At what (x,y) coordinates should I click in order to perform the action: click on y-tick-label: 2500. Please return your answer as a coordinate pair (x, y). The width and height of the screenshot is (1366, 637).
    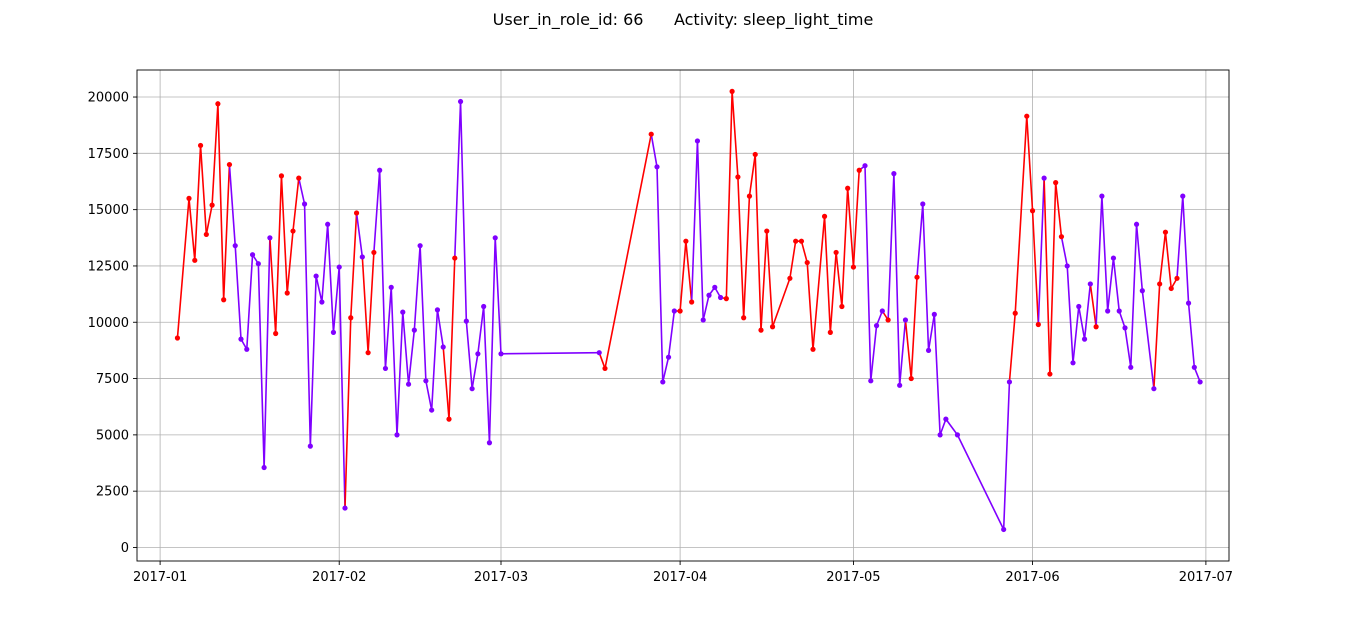
    Looking at the image, I should click on (112, 492).